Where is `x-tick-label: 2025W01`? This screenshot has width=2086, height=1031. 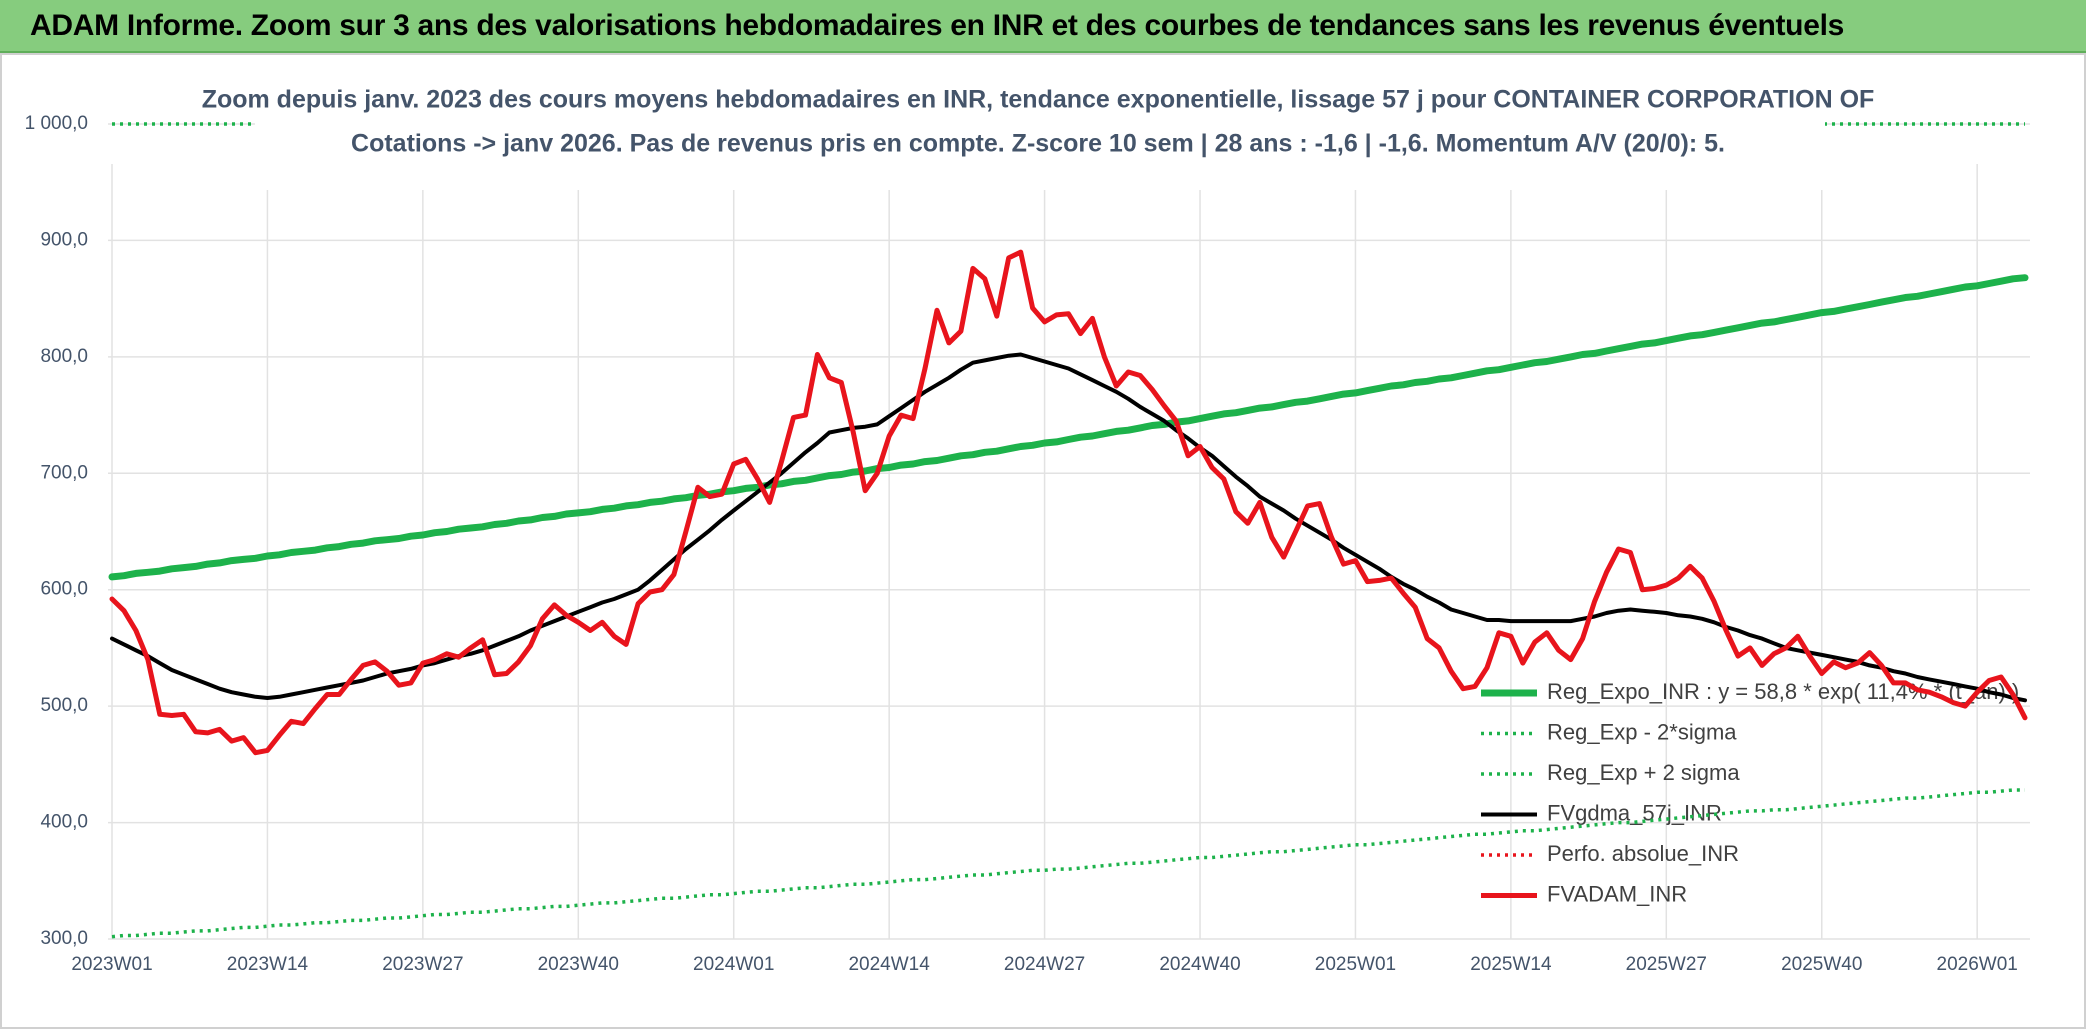 x-tick-label: 2025W01 is located at coordinates (1355, 964).